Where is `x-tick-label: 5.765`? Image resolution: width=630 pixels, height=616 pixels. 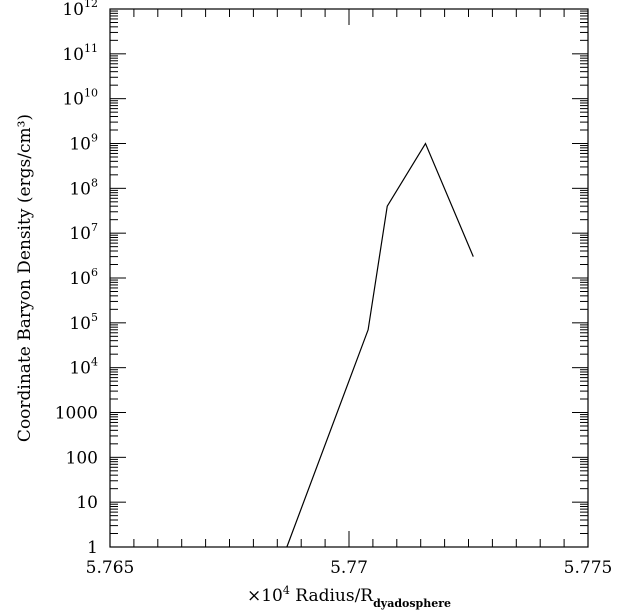 x-tick-label: 5.765 is located at coordinates (110, 568).